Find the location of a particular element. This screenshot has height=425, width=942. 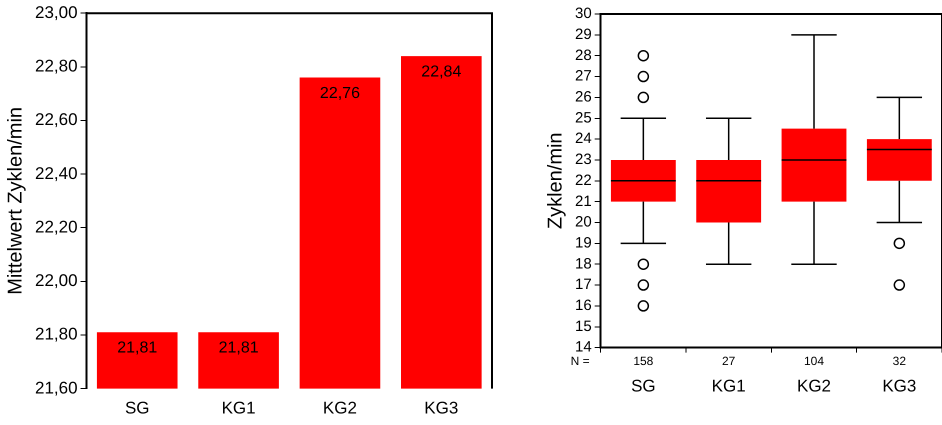

y-tick-label: 22,40 is located at coordinates (56, 173).